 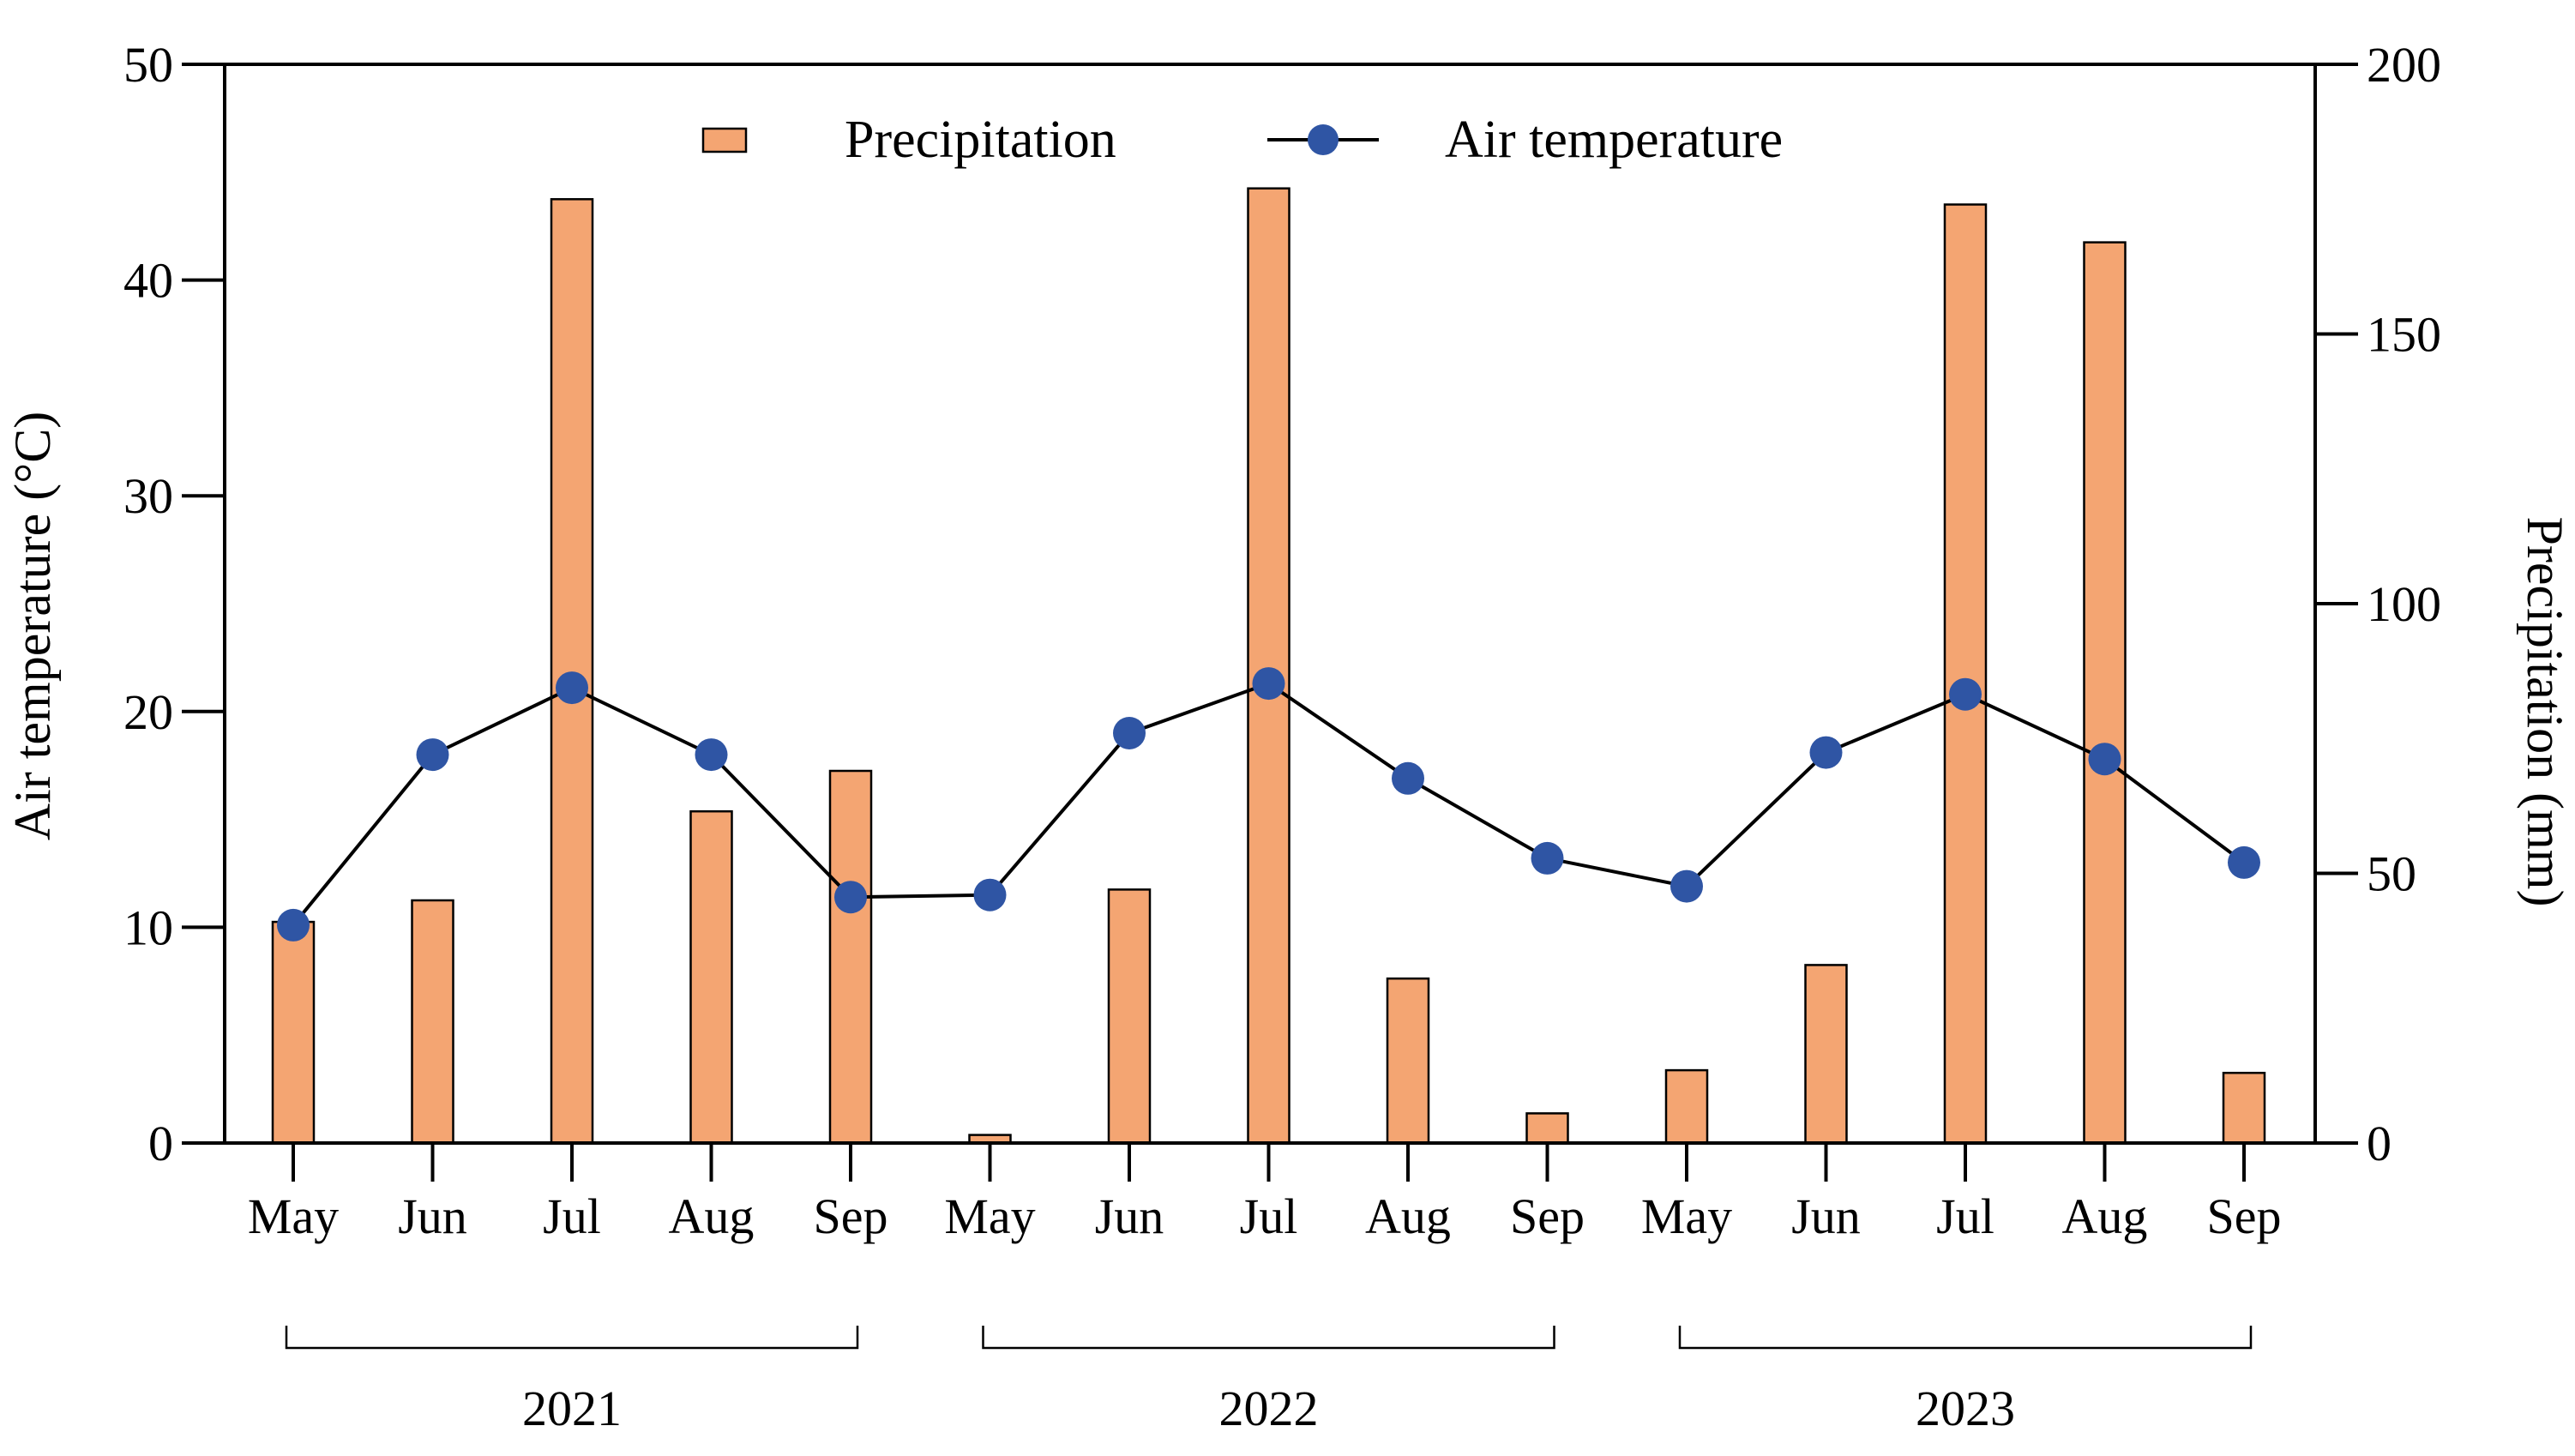 What do you see at coordinates (148, 65) in the screenshot?
I see `left-axis-tick-label: 50` at bounding box center [148, 65].